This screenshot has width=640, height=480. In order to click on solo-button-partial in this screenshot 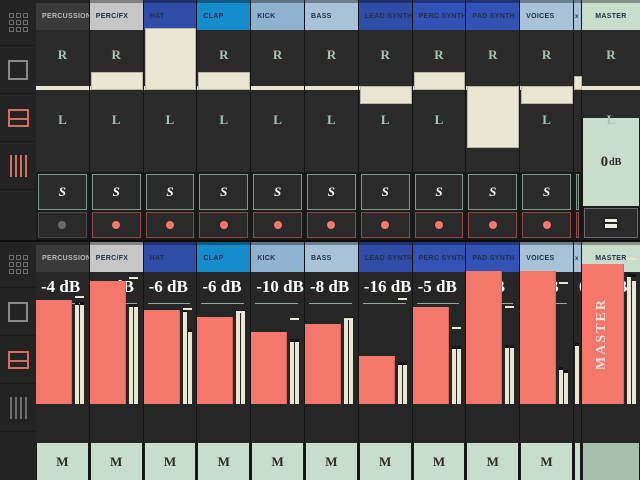, I will do `click(577, 192)`.